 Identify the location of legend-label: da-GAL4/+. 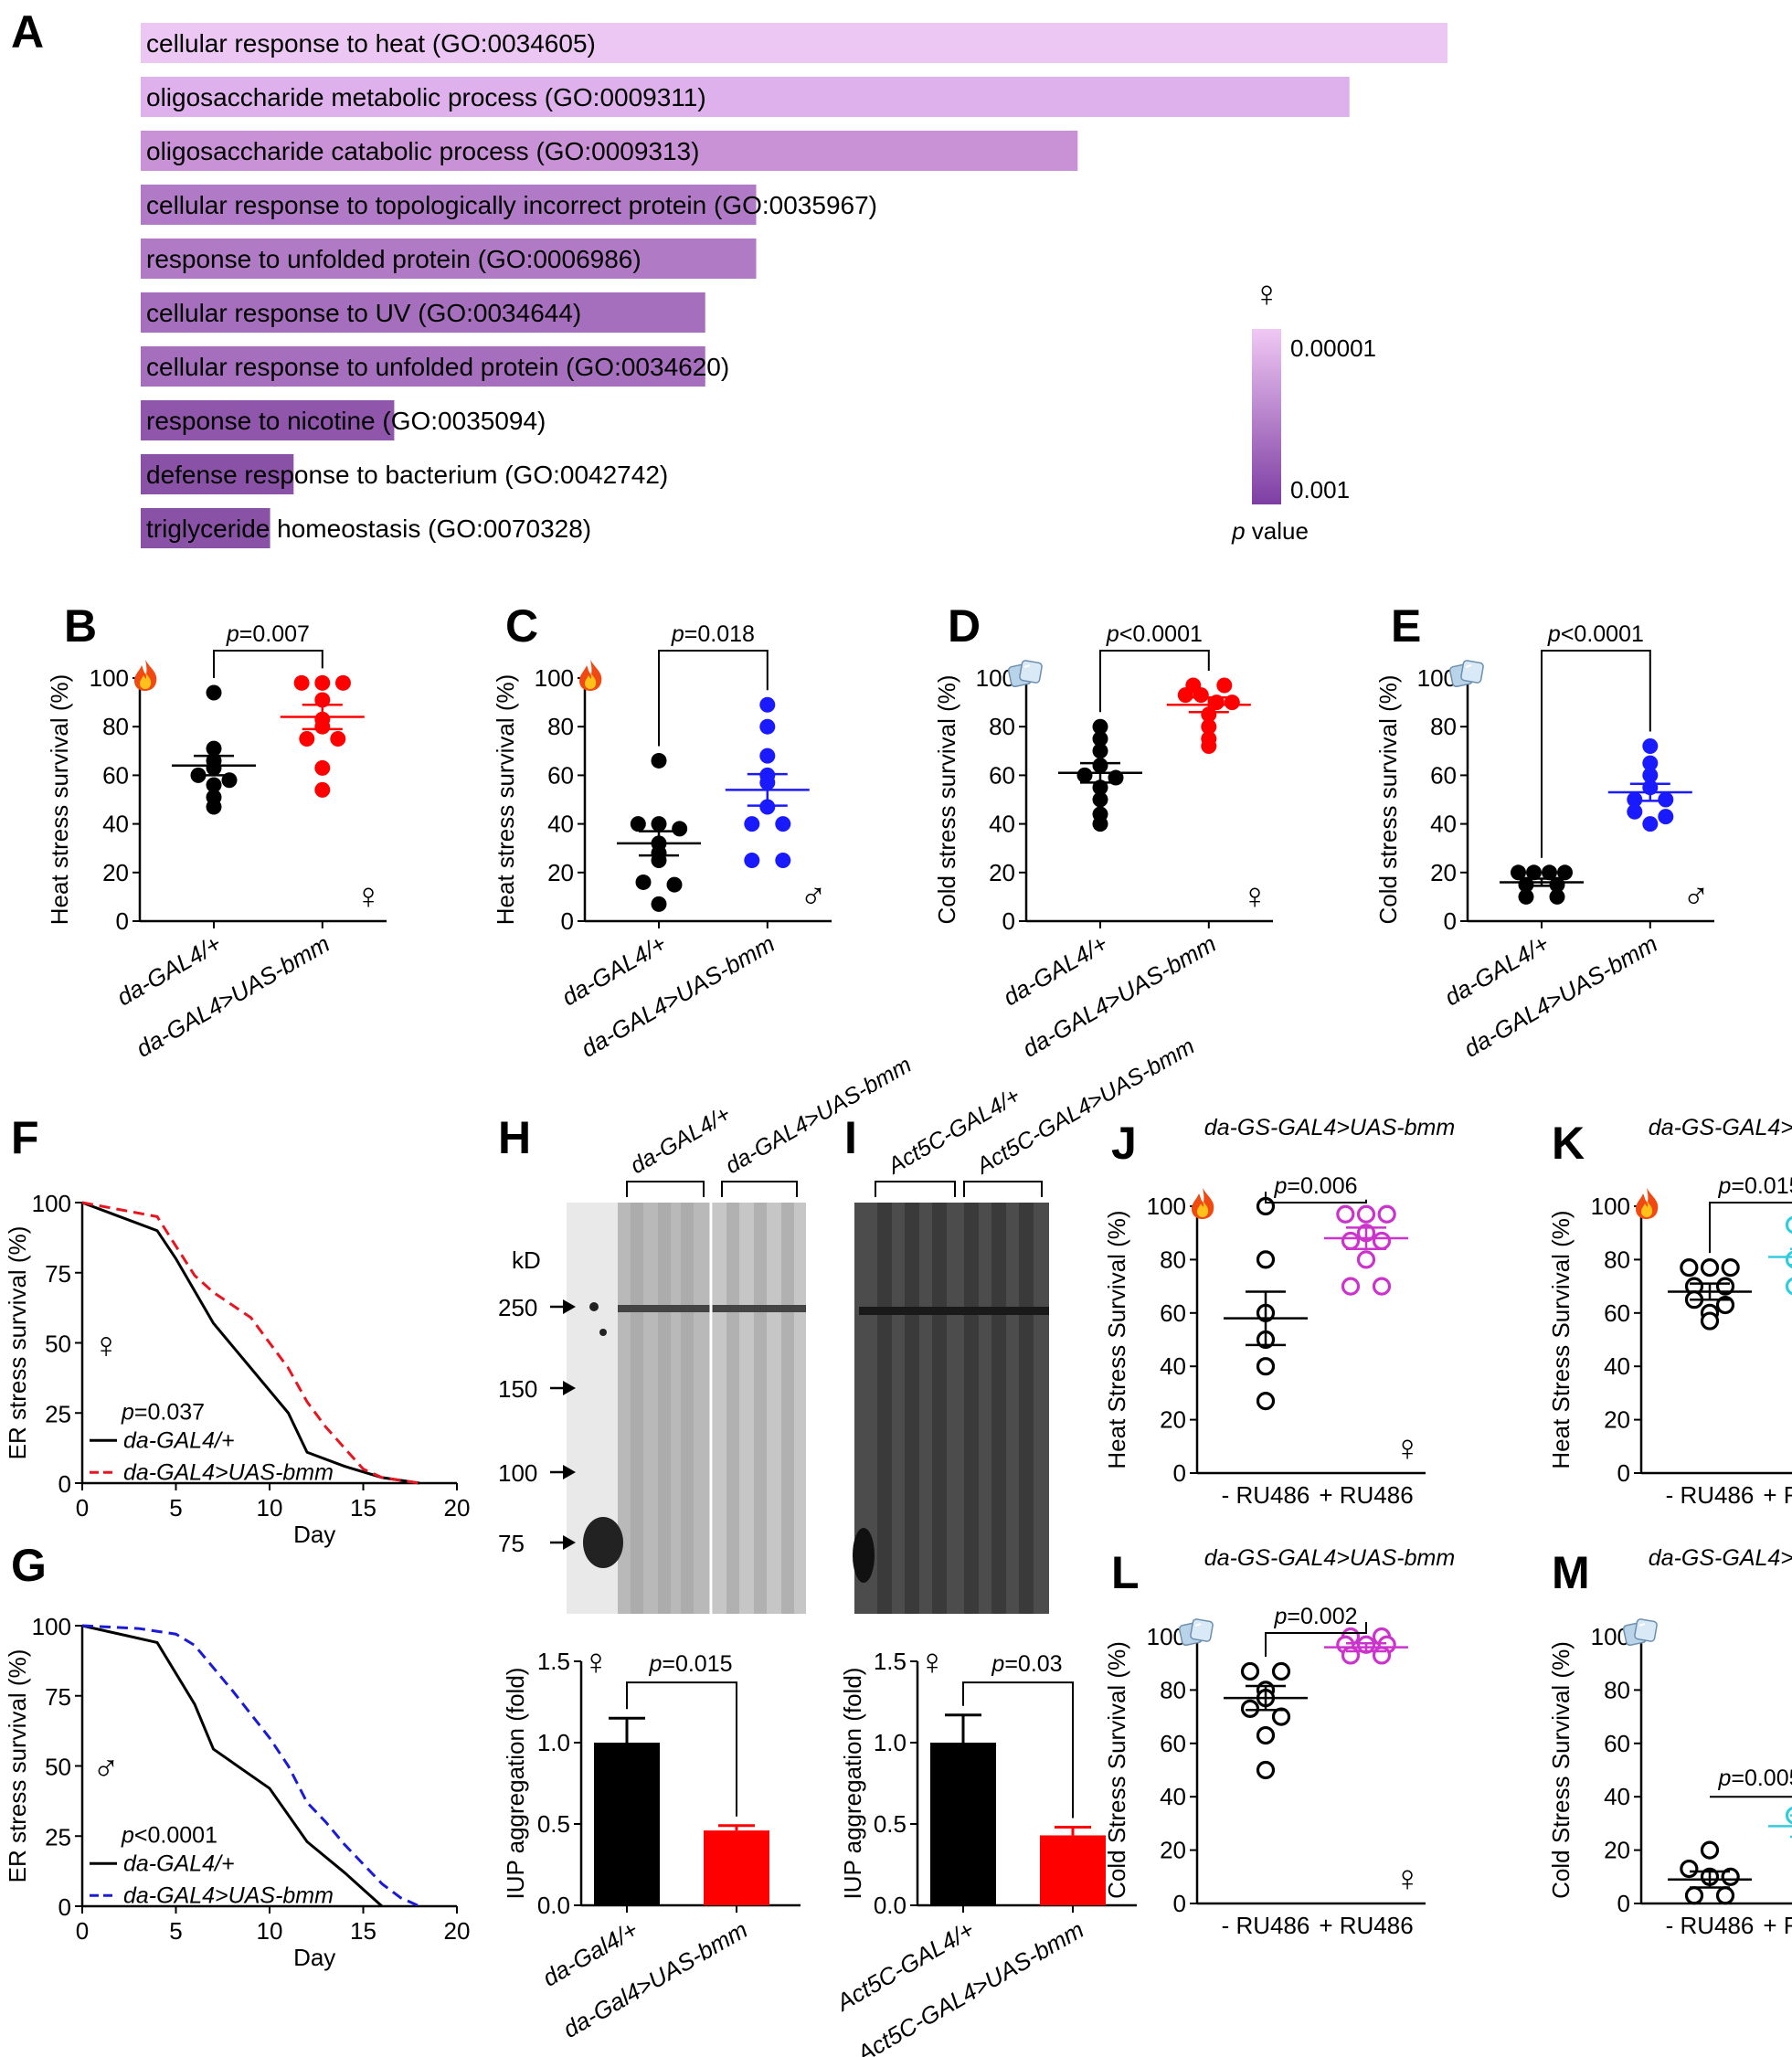
(179, 1863).